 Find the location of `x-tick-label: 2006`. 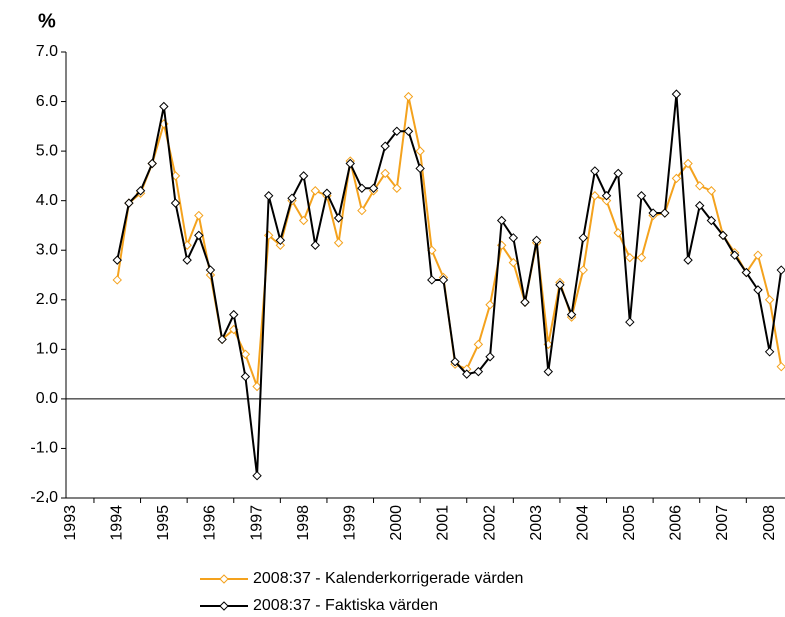

x-tick-label: 2006 is located at coordinates (676, 523).